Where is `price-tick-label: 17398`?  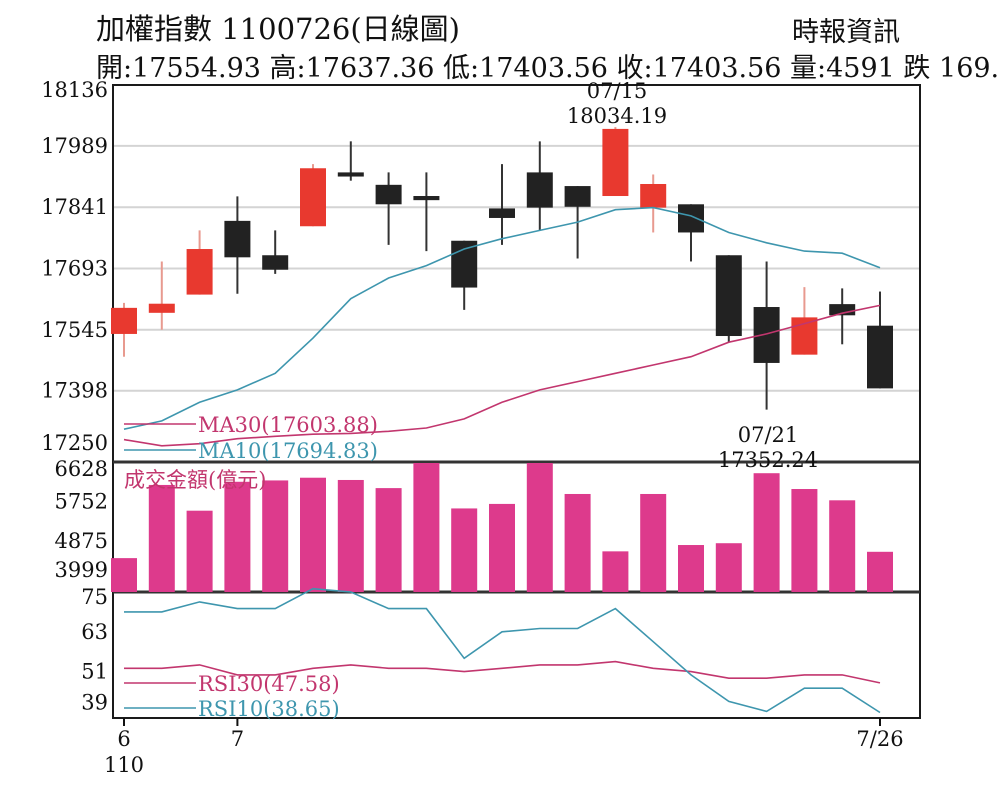 price-tick-label: 17398 is located at coordinates (74, 391).